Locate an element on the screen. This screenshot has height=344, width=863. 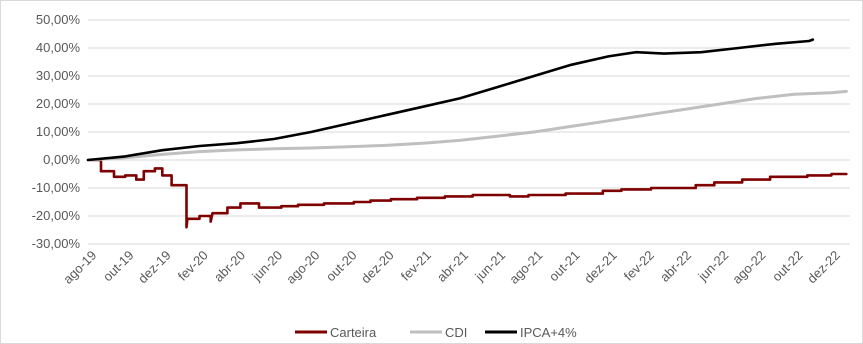
y-tick-label: -20,00% is located at coordinates (56, 215).